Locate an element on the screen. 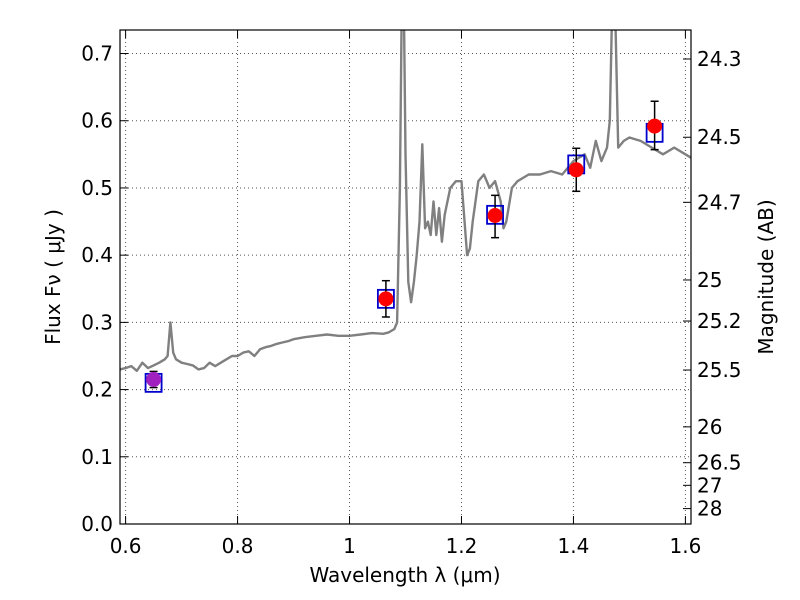 This screenshot has width=800, height=600. y-tick-label: 0.6 is located at coordinates (97, 121).